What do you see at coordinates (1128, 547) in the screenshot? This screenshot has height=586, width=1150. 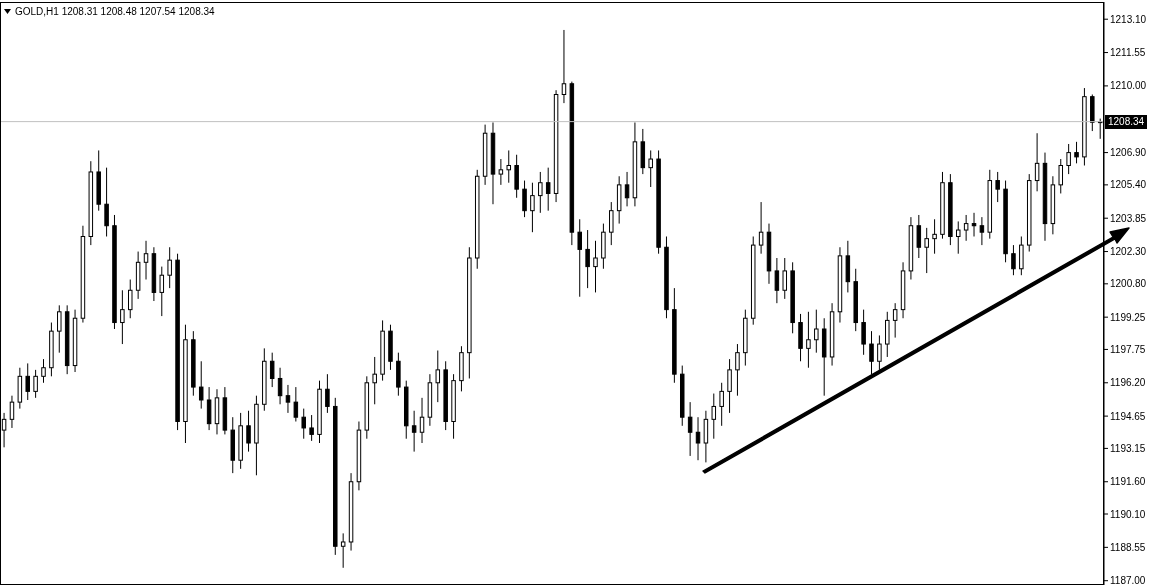 I see `y-tick-label: 1188.55` at bounding box center [1128, 547].